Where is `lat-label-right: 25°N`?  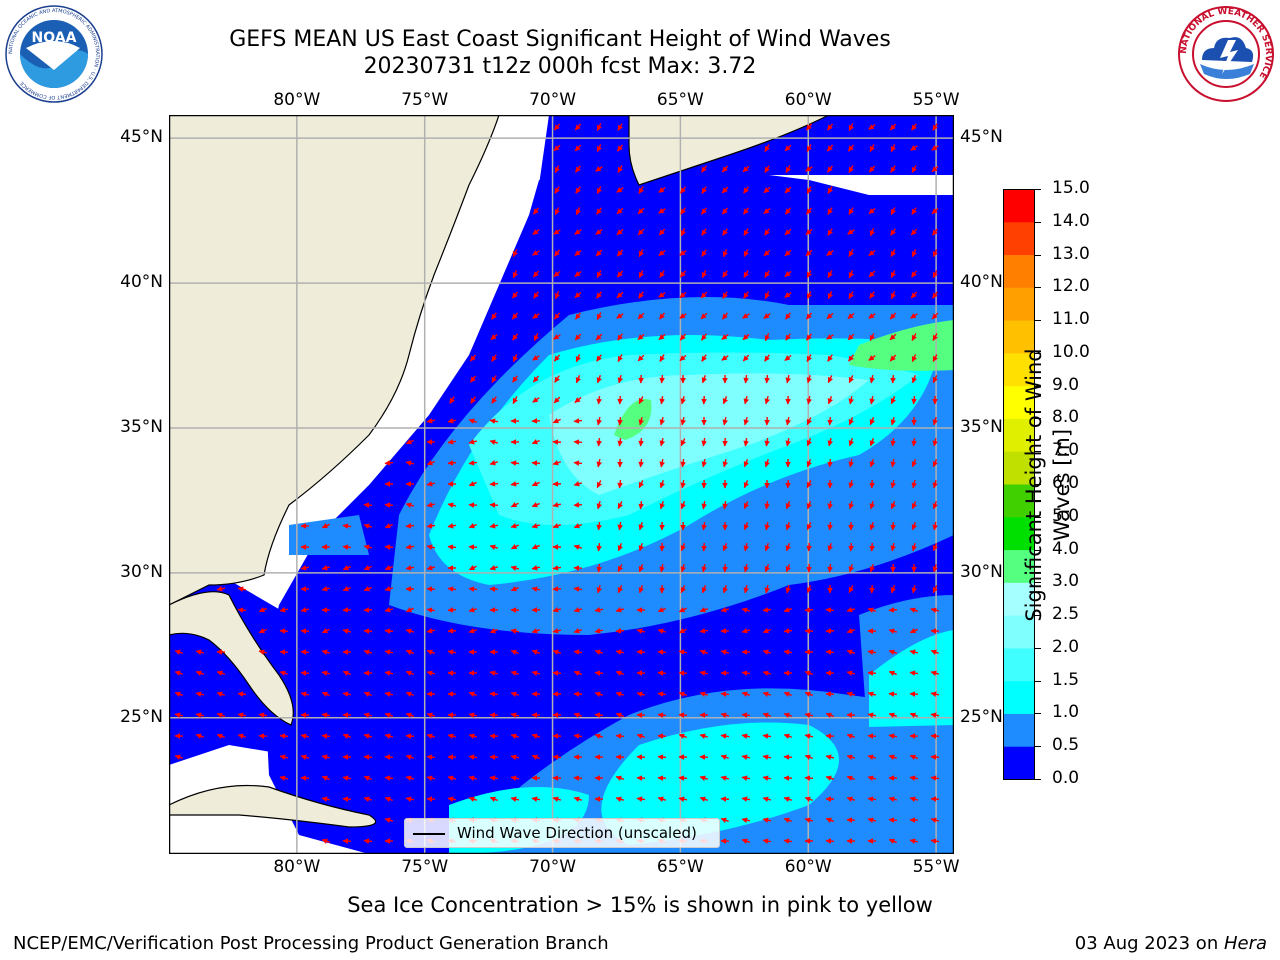 lat-label-right: 25°N is located at coordinates (981, 716).